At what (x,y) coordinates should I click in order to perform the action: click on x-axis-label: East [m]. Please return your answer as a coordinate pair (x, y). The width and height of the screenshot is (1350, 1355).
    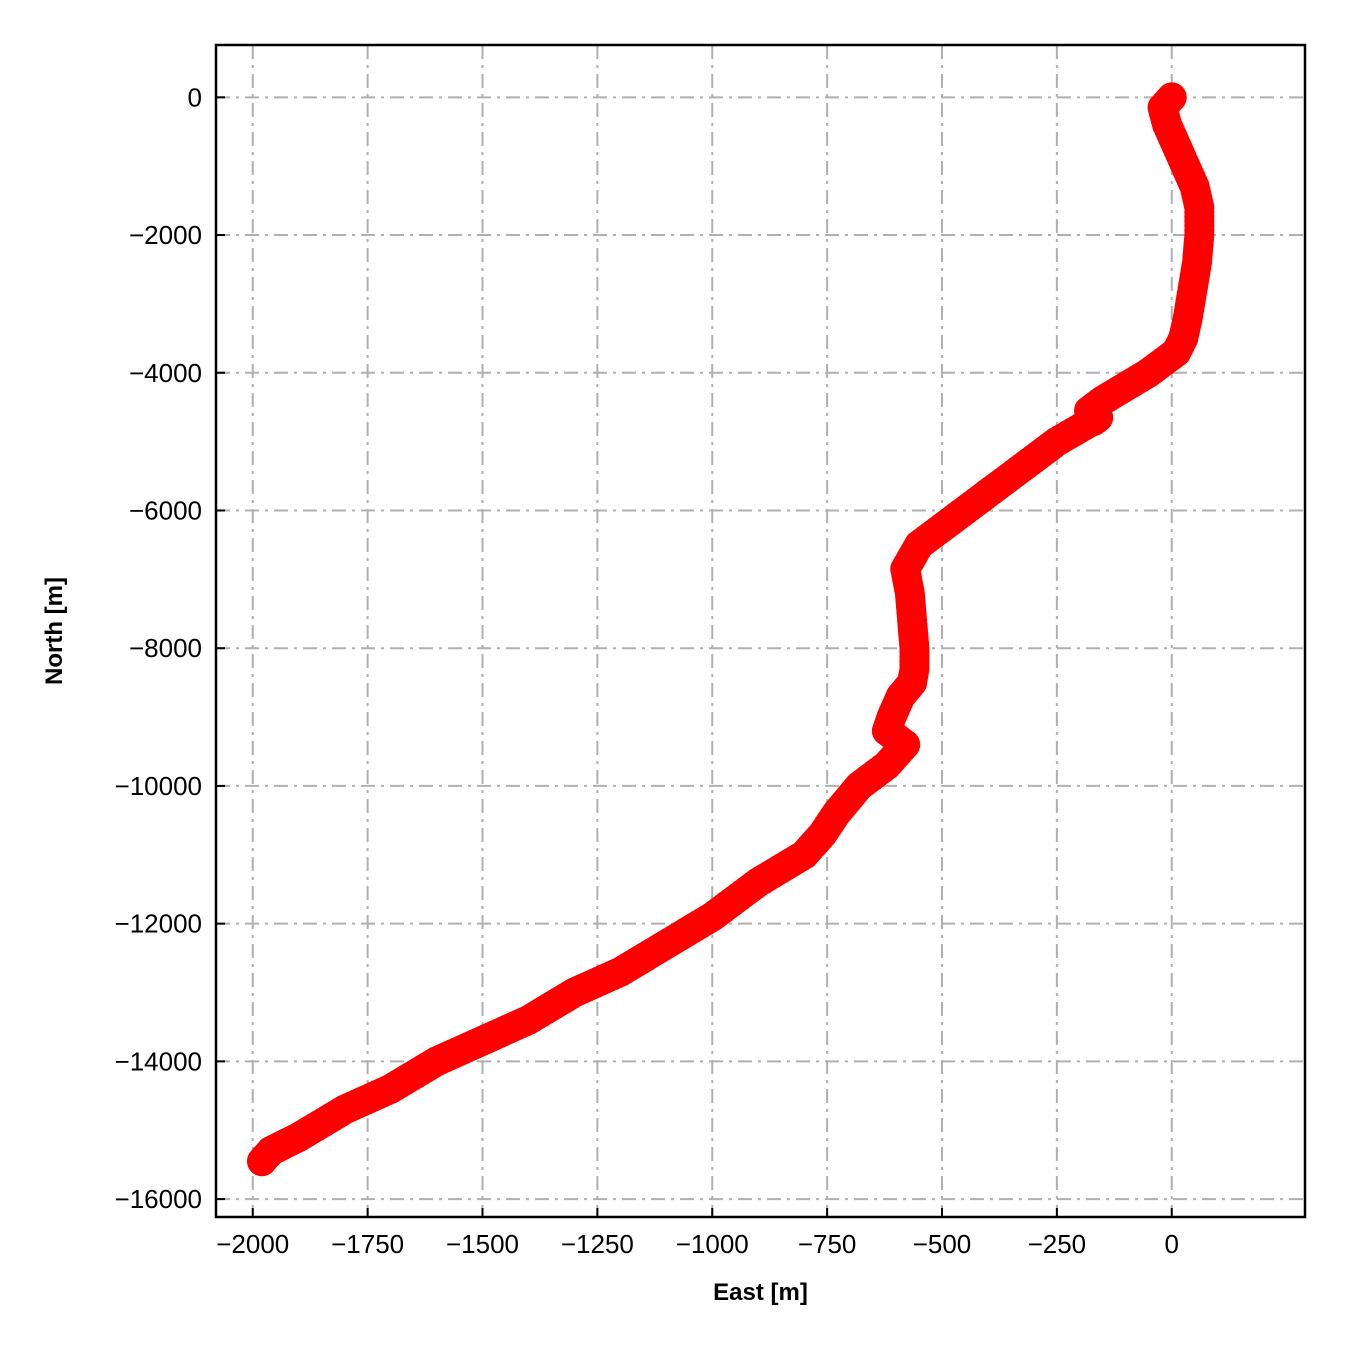
    Looking at the image, I should click on (760, 1292).